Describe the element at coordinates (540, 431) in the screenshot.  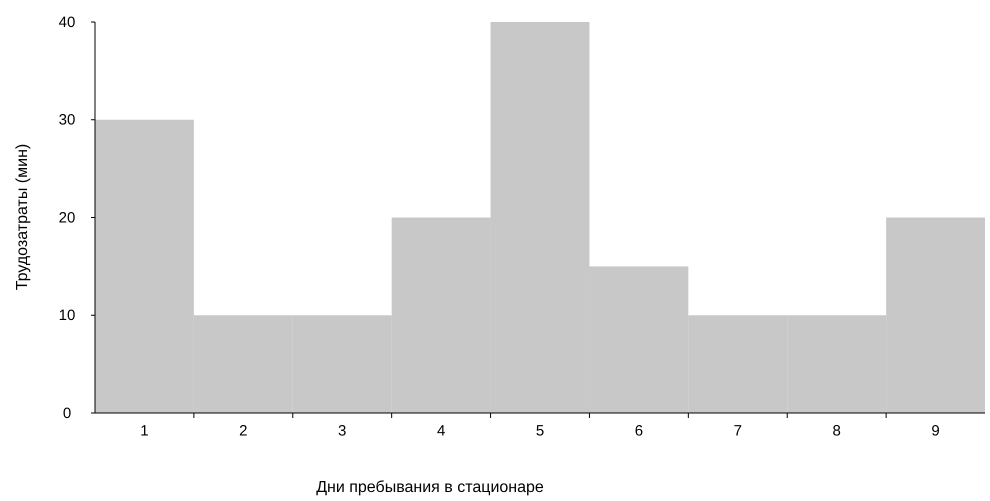
I see `x-tick-label: 5` at that location.